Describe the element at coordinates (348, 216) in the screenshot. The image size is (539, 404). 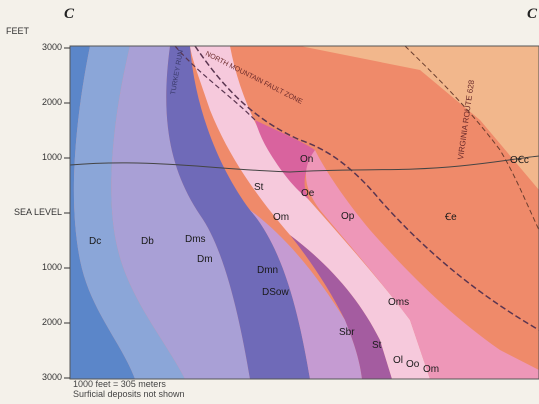
I see `unit-label-op: Op` at that location.